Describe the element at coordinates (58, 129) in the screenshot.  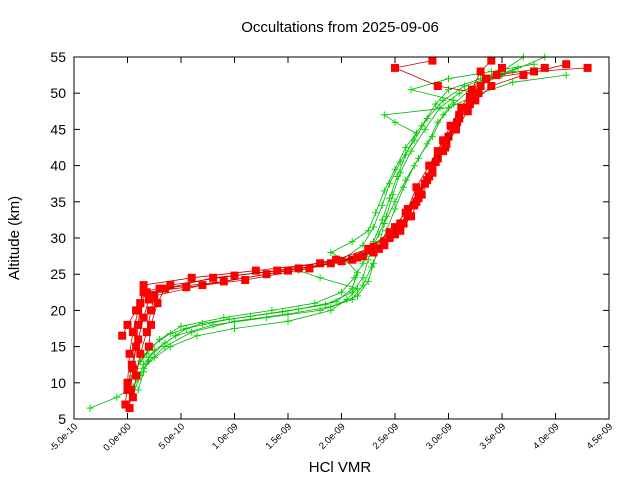
I see `y-tick-label: 45` at that location.